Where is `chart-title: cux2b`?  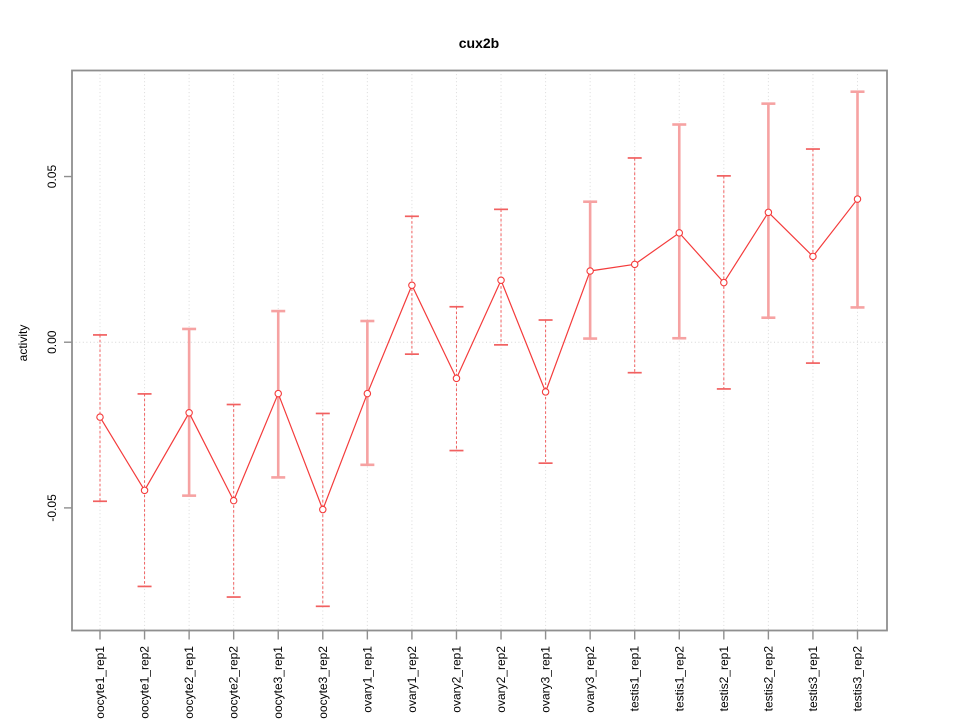 chart-title: cux2b is located at coordinates (479, 43).